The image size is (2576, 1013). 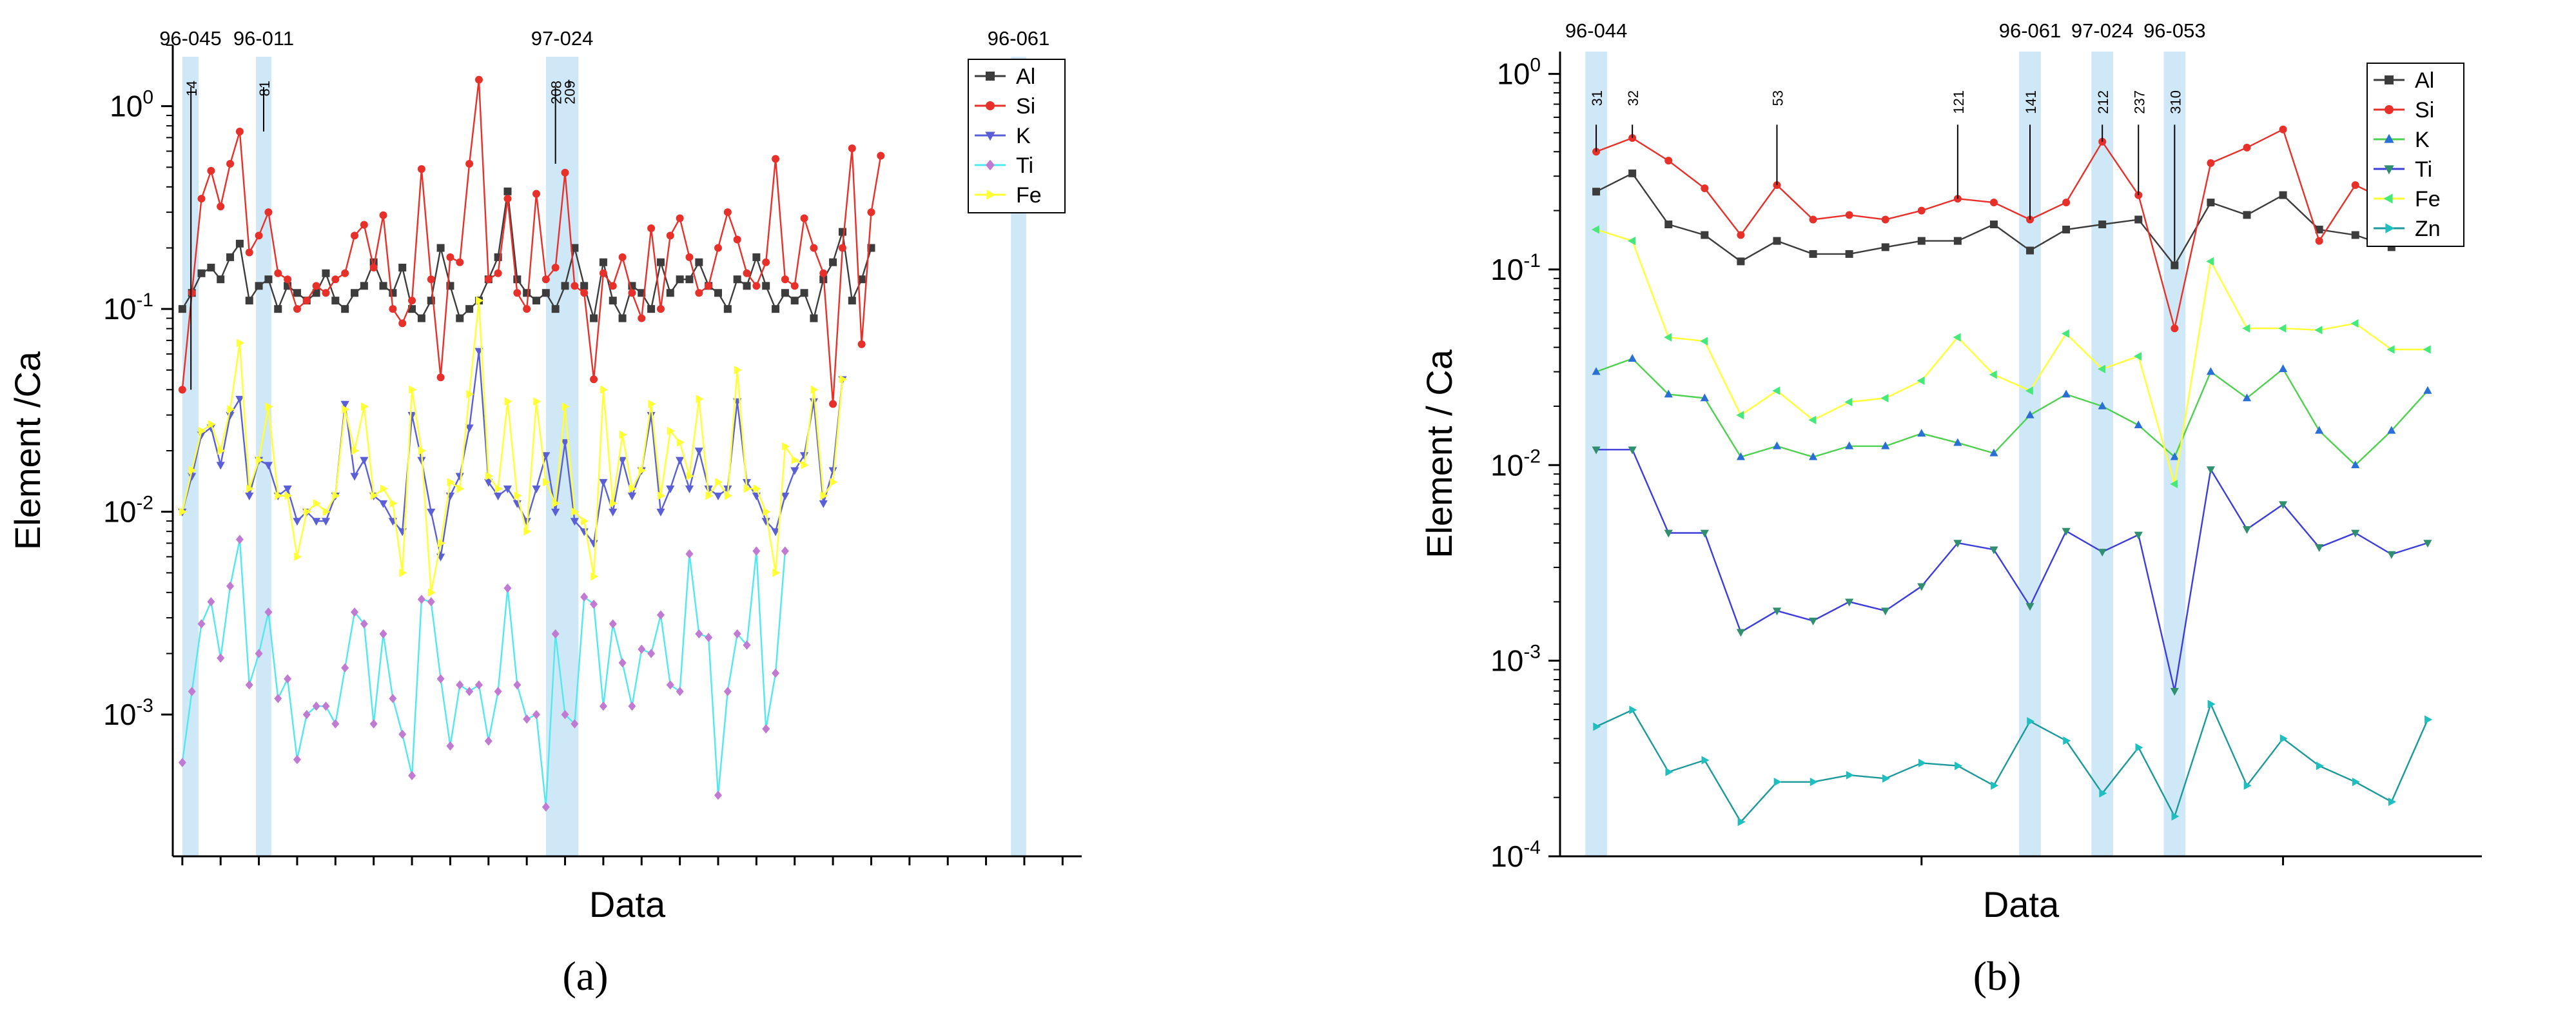 What do you see at coordinates (1596, 31) in the screenshot?
I see `band-label: 96-044` at bounding box center [1596, 31].